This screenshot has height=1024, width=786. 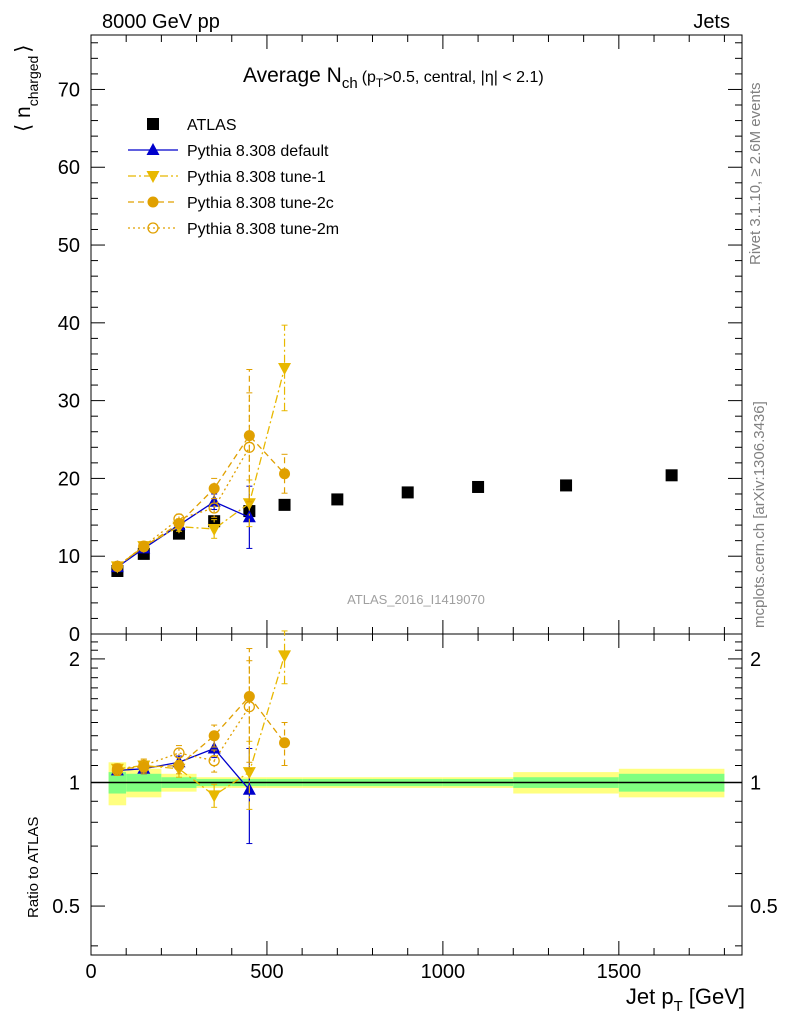 What do you see at coordinates (263, 229) in the screenshot?
I see `legend-label: Pythia 8.308 tune-2m` at bounding box center [263, 229].